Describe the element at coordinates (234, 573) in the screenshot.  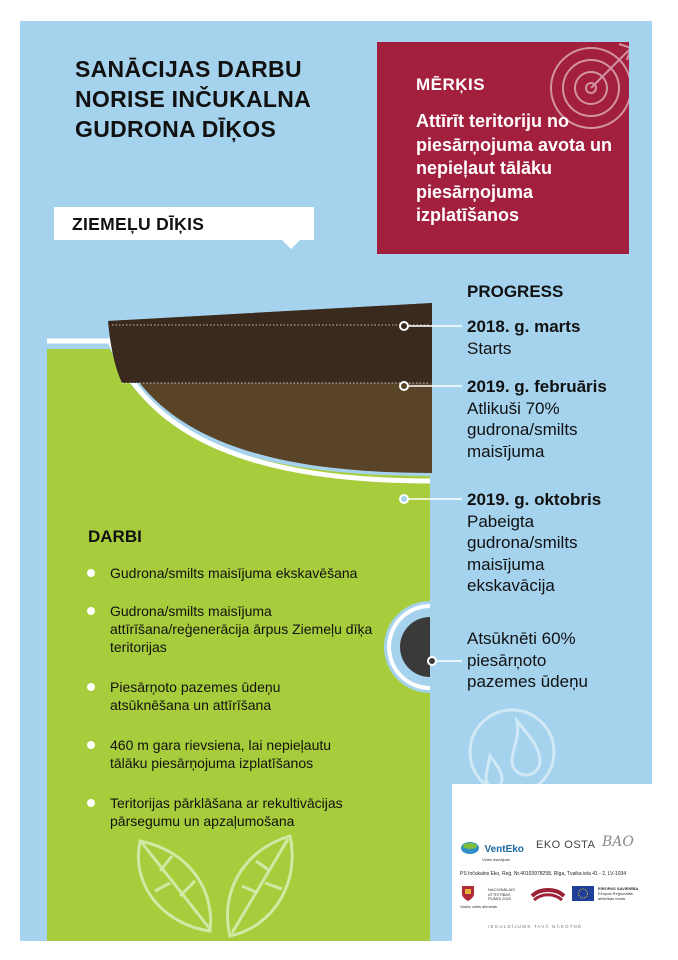
I see `work-item: Gudrona/smilts maisījuma ekskavēšana` at that location.